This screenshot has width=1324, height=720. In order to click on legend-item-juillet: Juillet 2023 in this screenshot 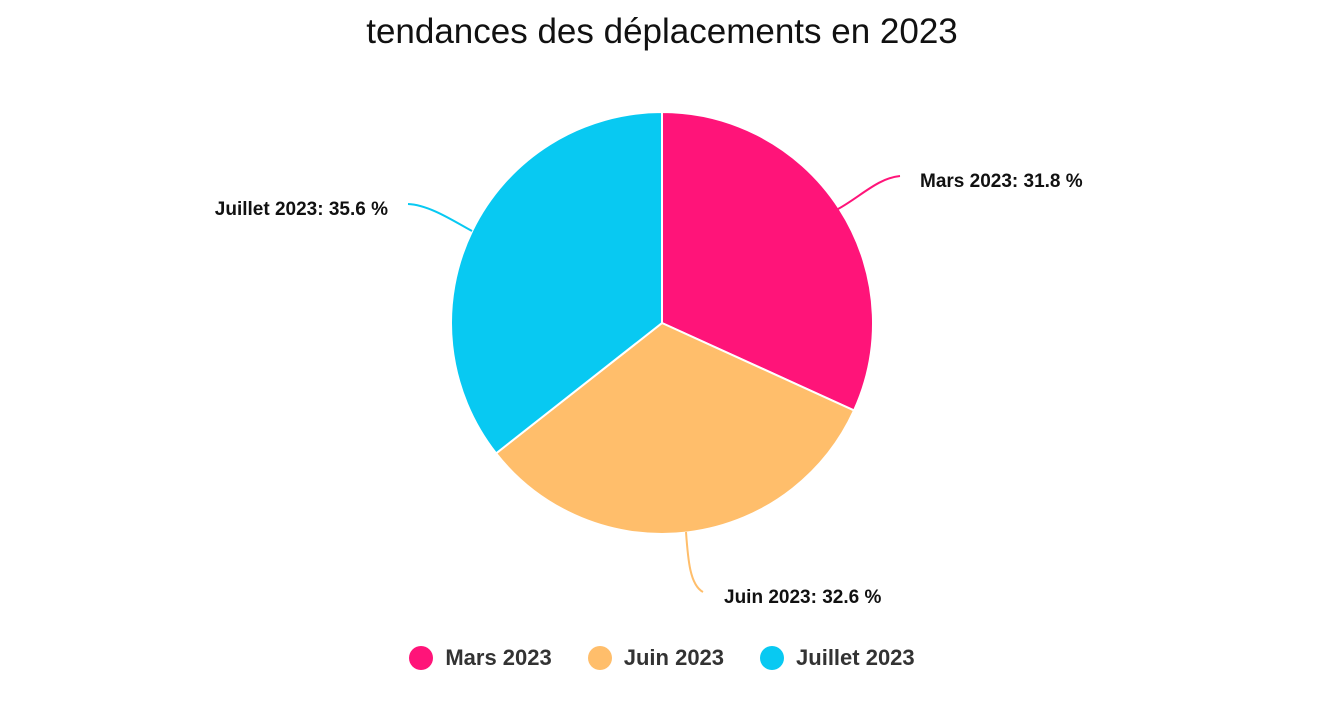, I will do `click(837, 658)`.